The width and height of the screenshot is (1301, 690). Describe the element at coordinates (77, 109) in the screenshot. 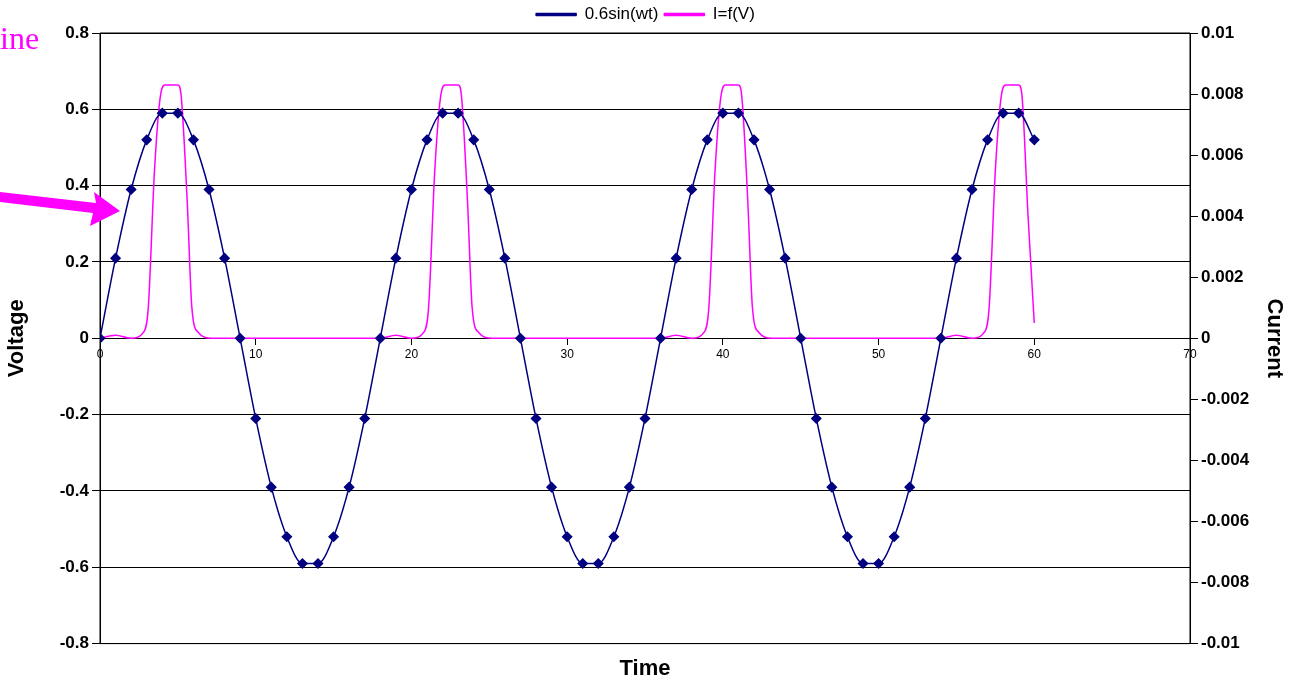

I see `y-tick-label: 0.6` at that location.